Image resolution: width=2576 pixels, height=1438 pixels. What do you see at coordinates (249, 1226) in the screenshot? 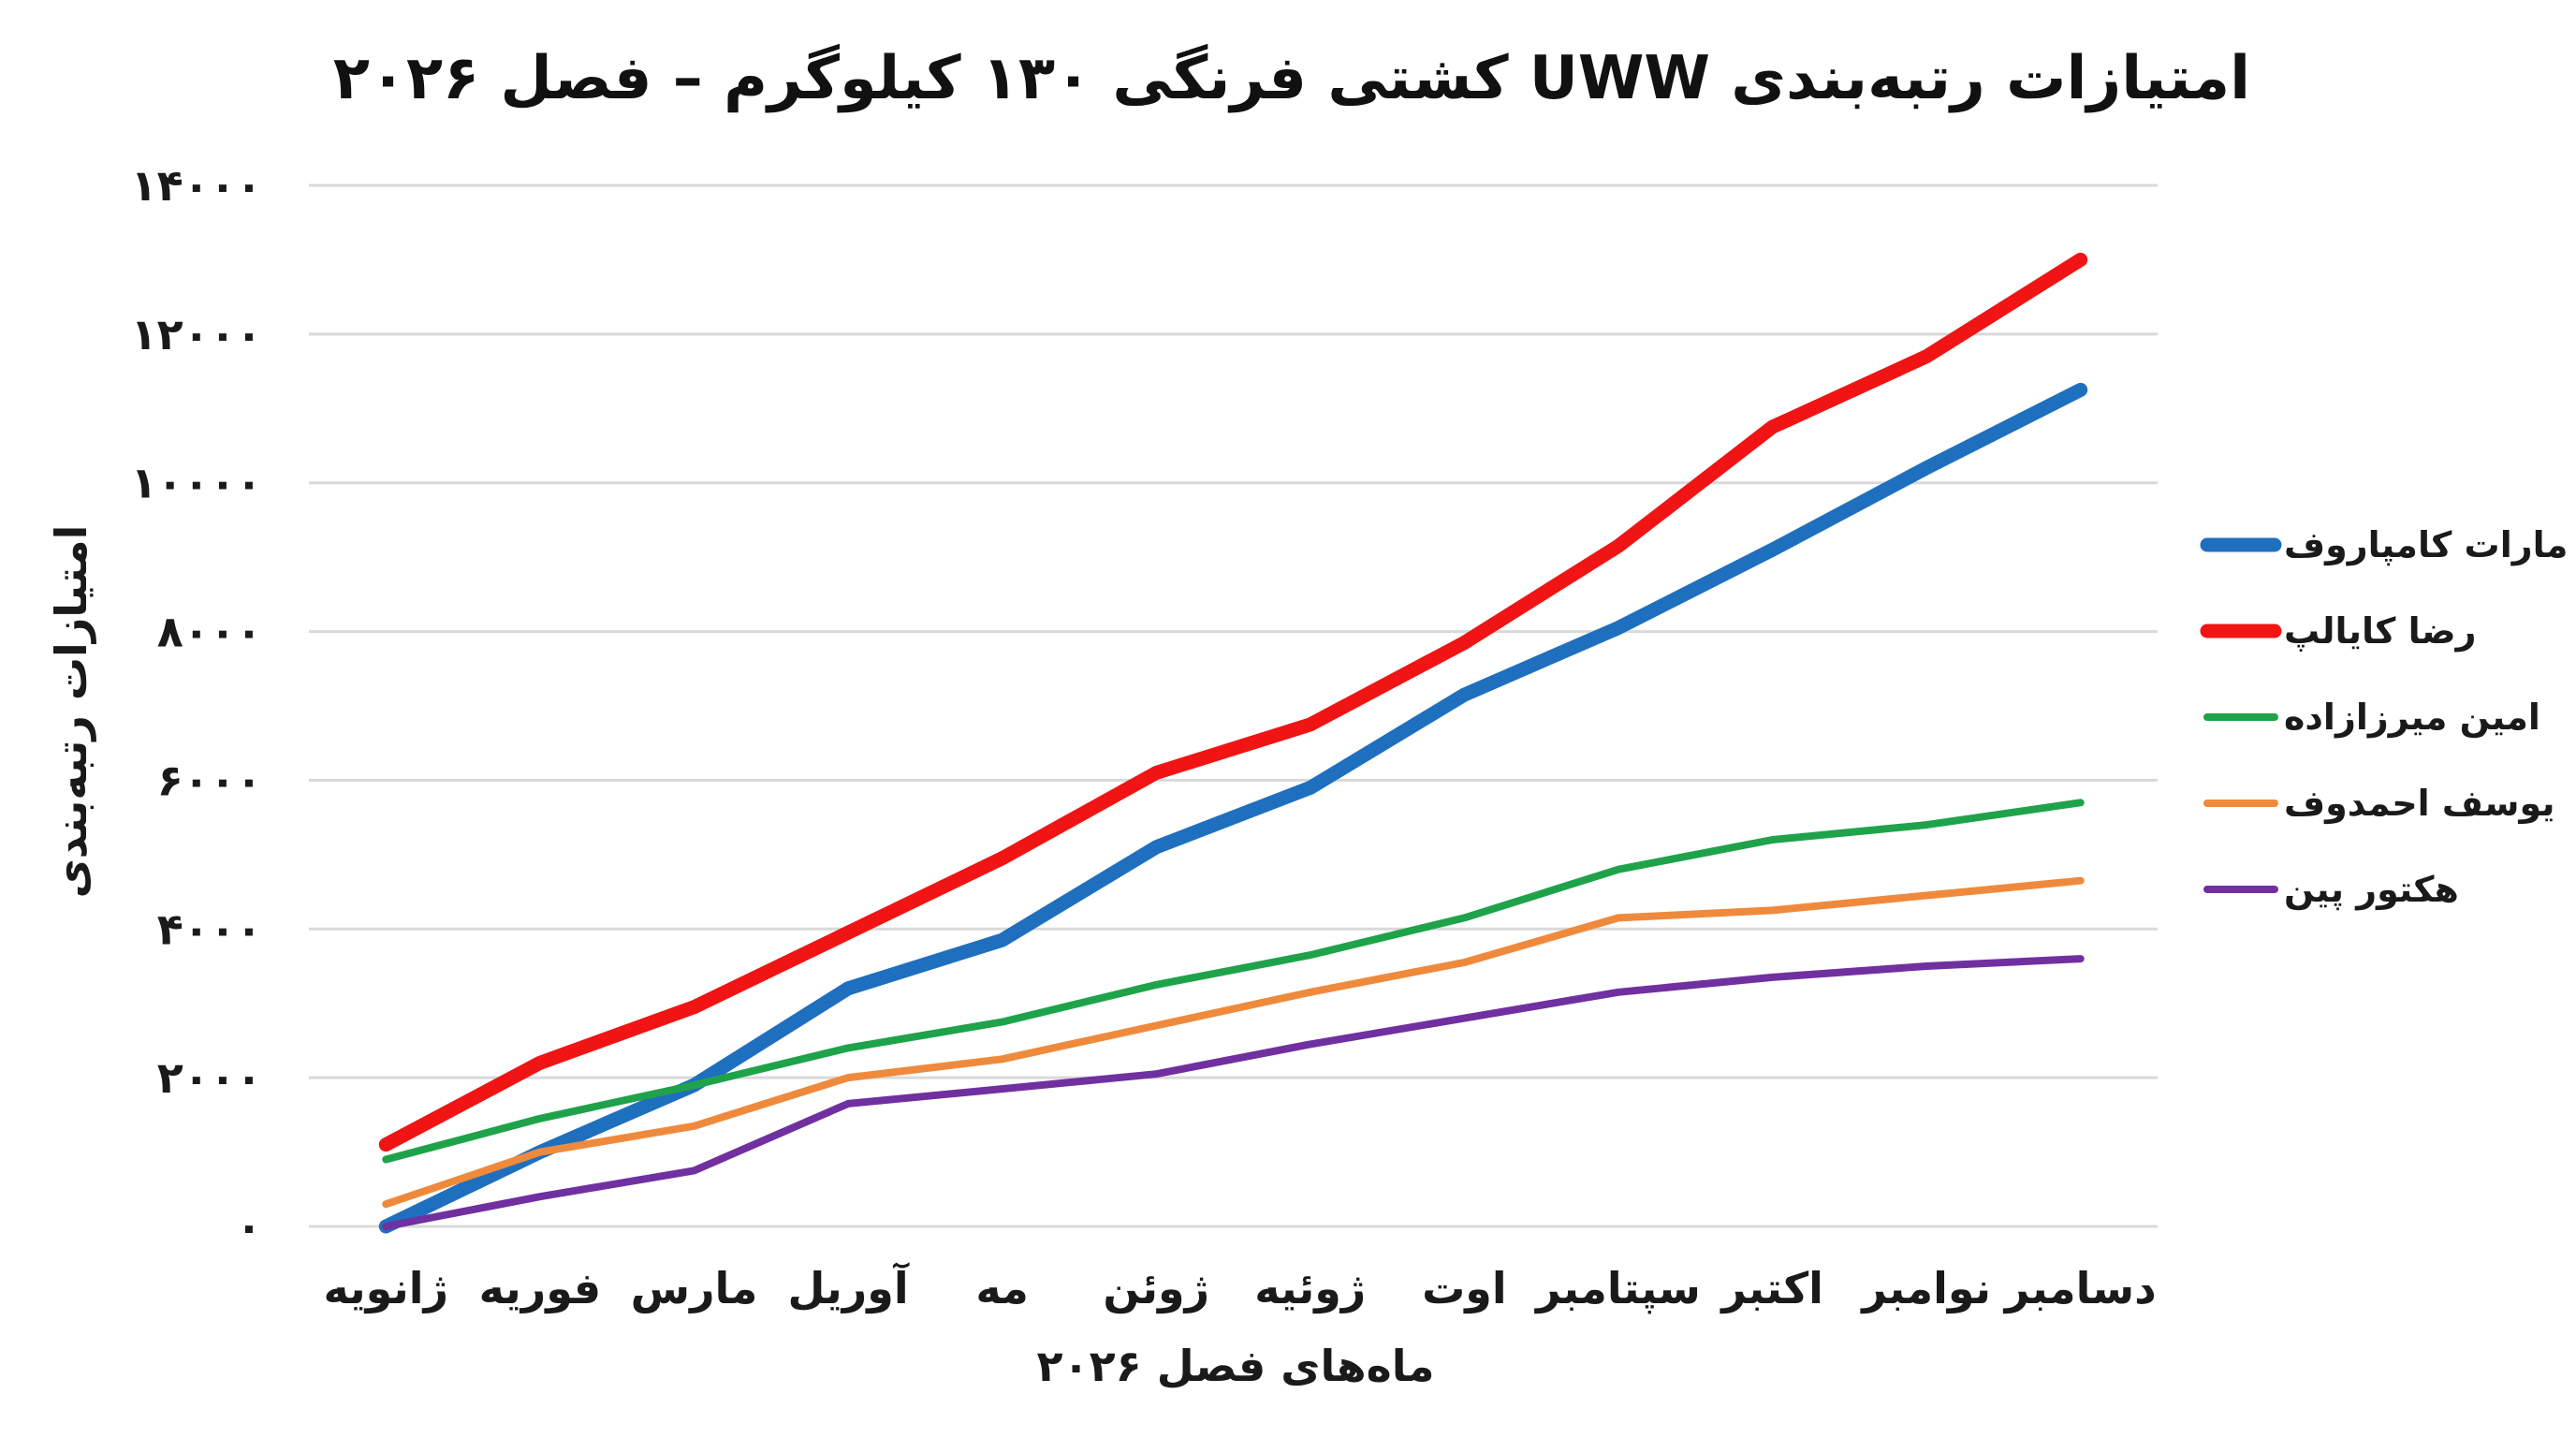
I see `y-tick-label: ۰` at bounding box center [249, 1226].